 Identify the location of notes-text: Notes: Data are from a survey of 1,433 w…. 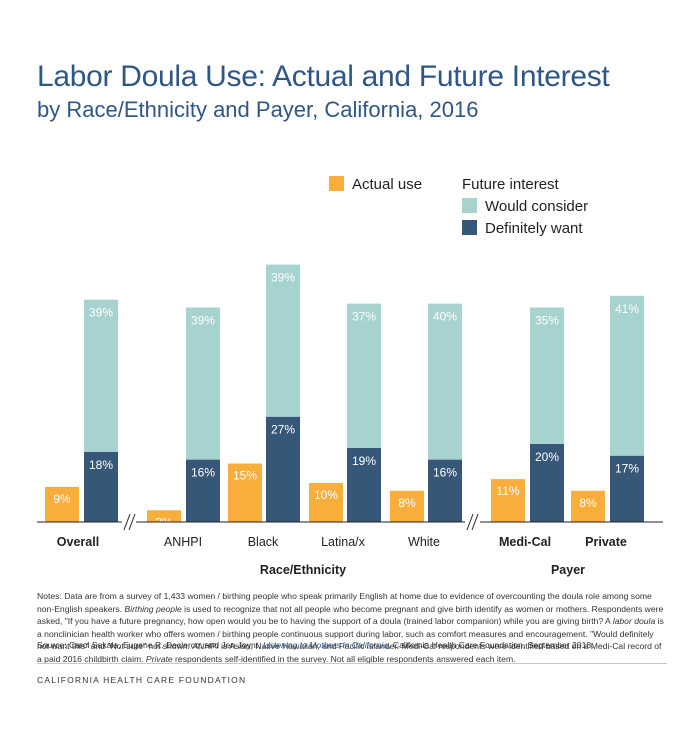
(350, 627).